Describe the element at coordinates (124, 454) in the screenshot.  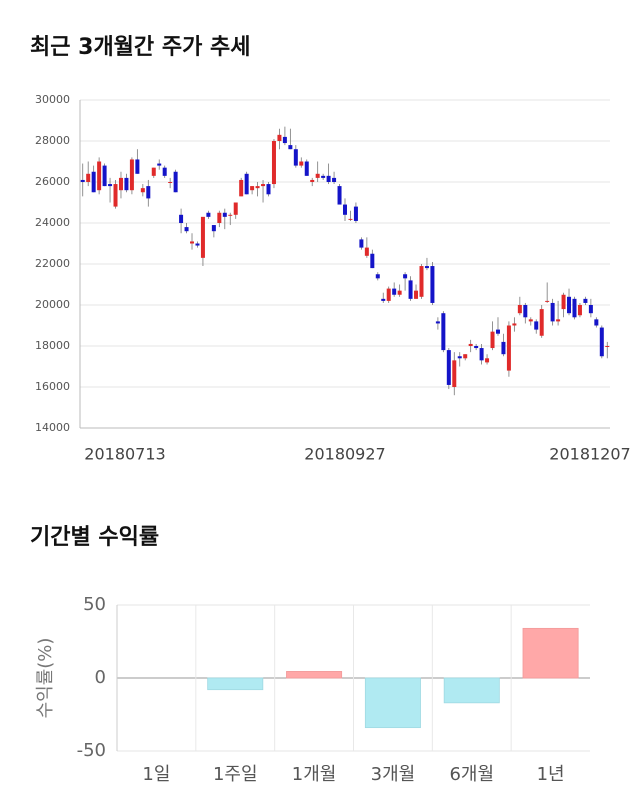
I see `x-tick-label: 20180713` at that location.